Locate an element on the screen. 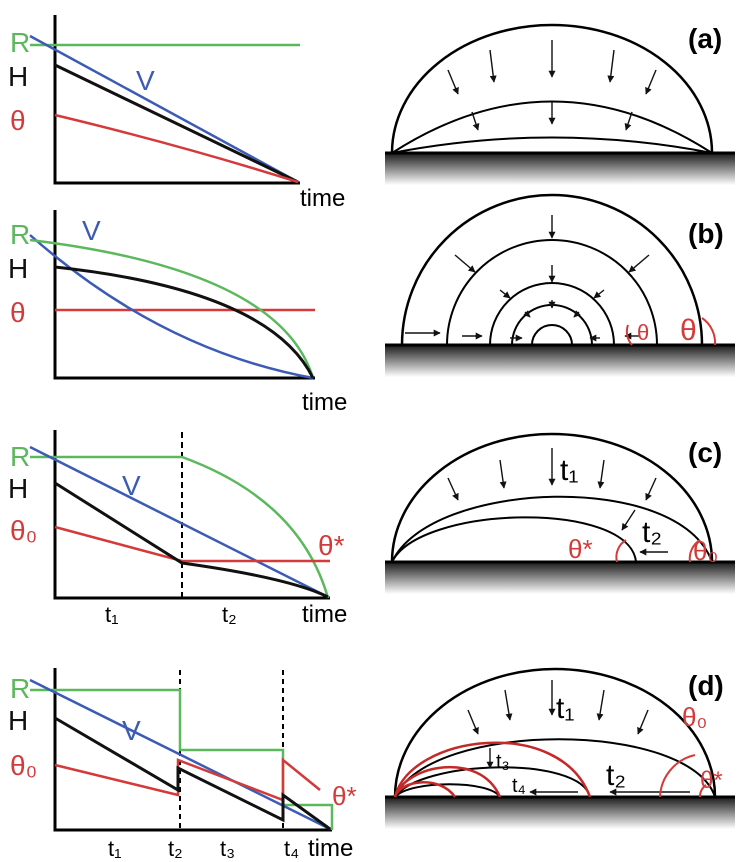 Image resolution: width=737 pixels, height=862 pixels. phase-label-t4: t₄ is located at coordinates (291, 848).